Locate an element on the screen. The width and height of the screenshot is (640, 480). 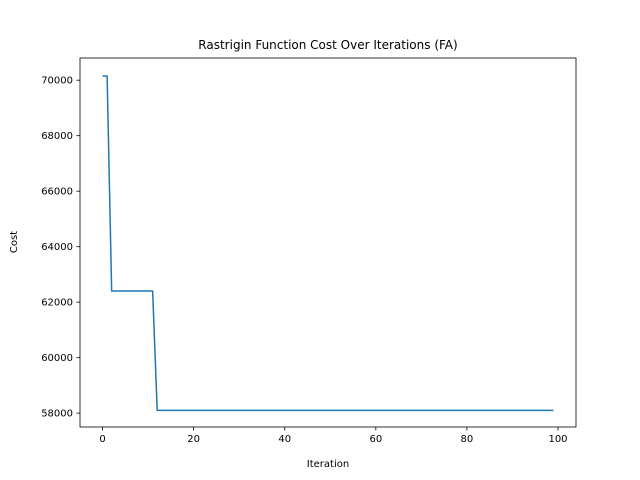
y-axis-ticks: 58000 60000 62000 64000 66000 68000 70000 is located at coordinates (60, 248).